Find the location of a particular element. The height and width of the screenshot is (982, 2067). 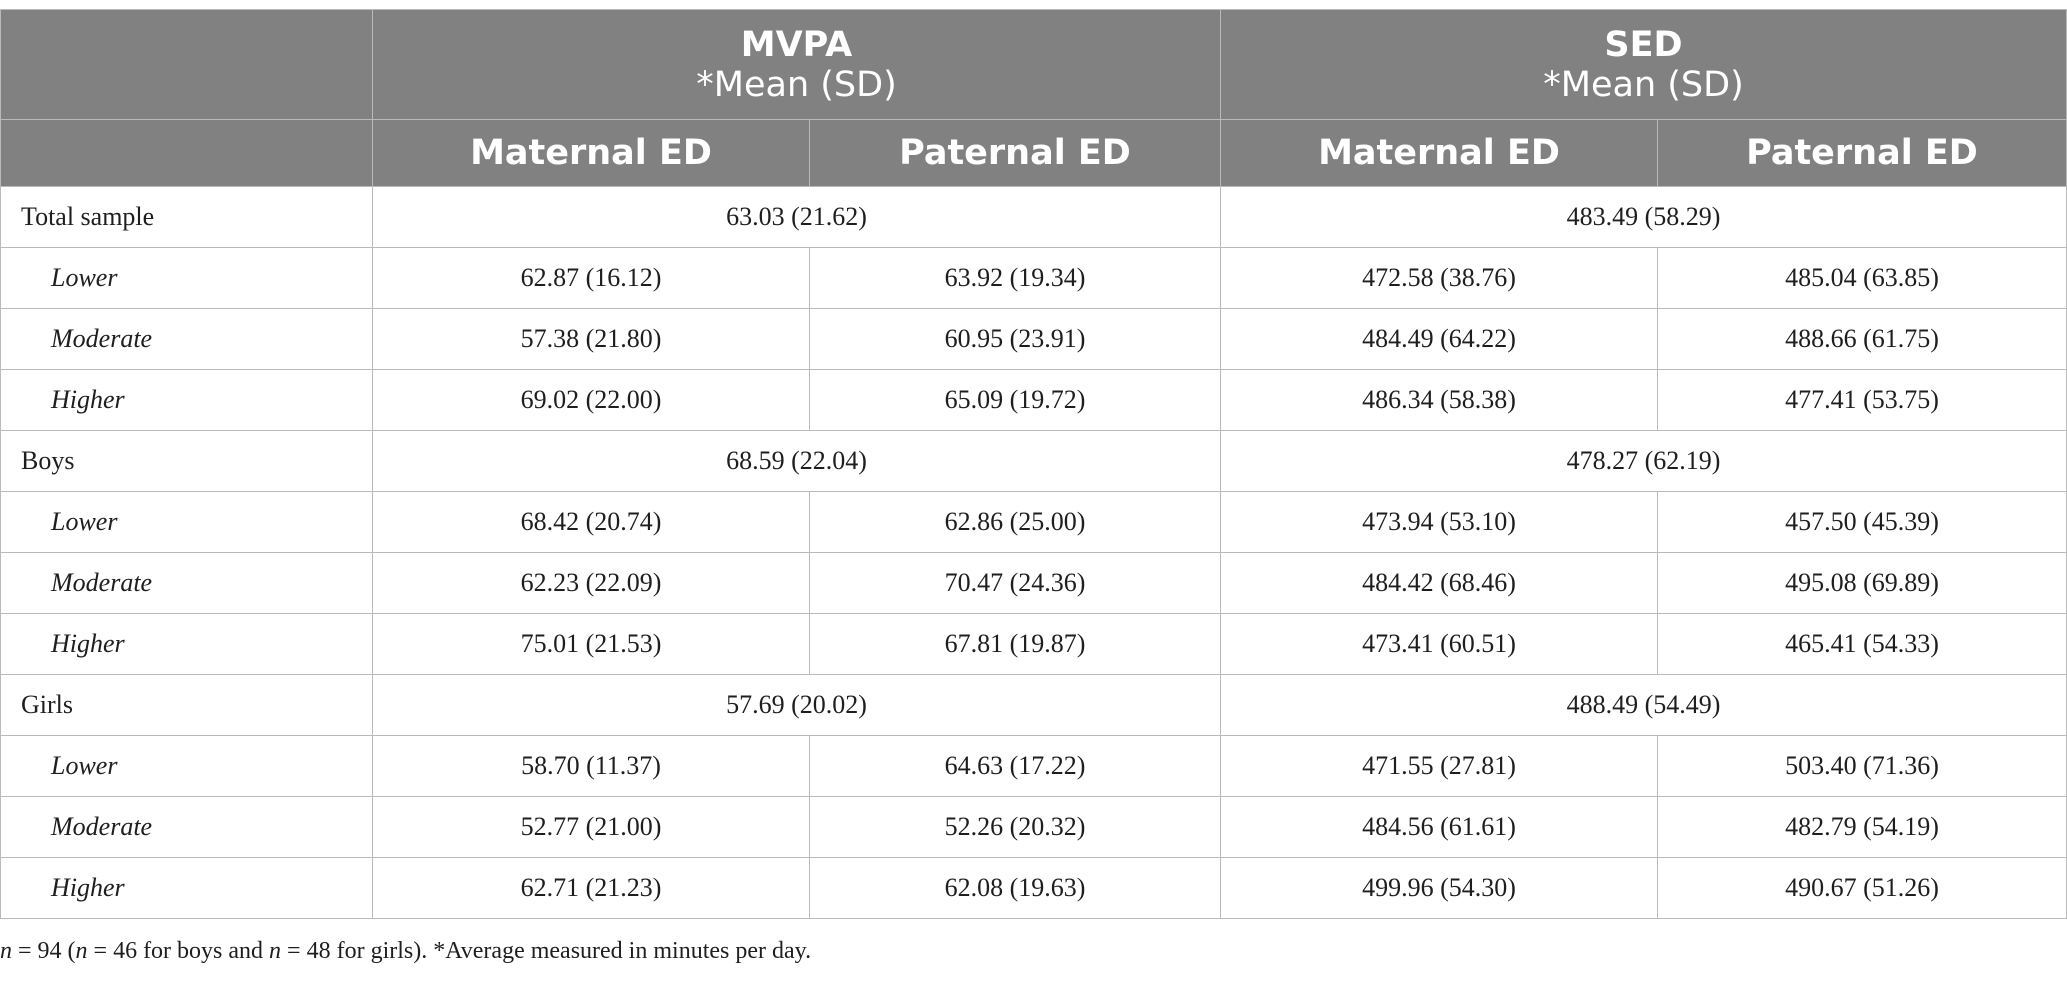

table-cell: 69.02 (22.00) is located at coordinates (591, 400).